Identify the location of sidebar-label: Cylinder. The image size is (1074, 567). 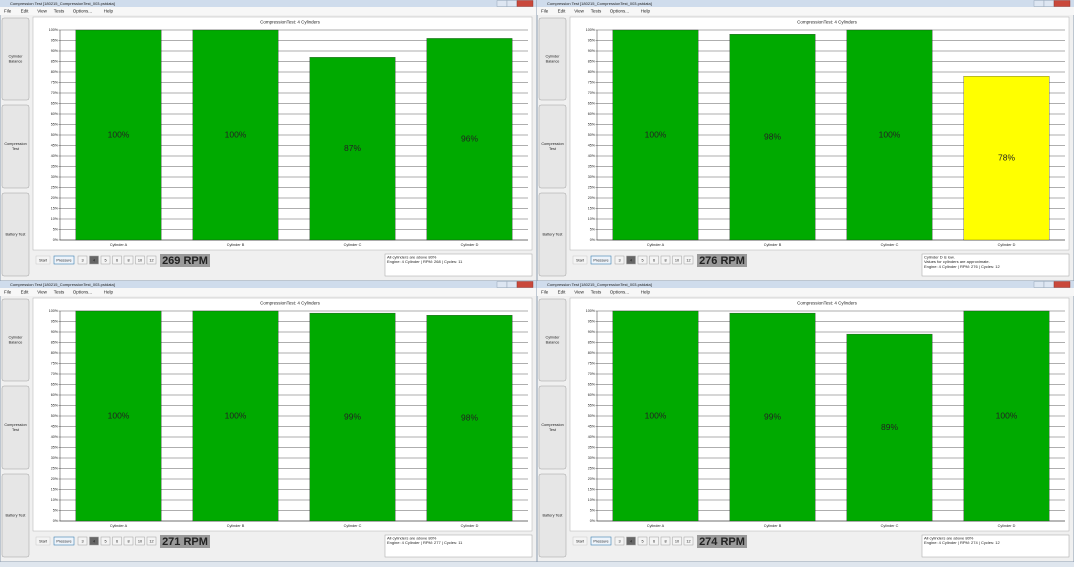
(16, 57).